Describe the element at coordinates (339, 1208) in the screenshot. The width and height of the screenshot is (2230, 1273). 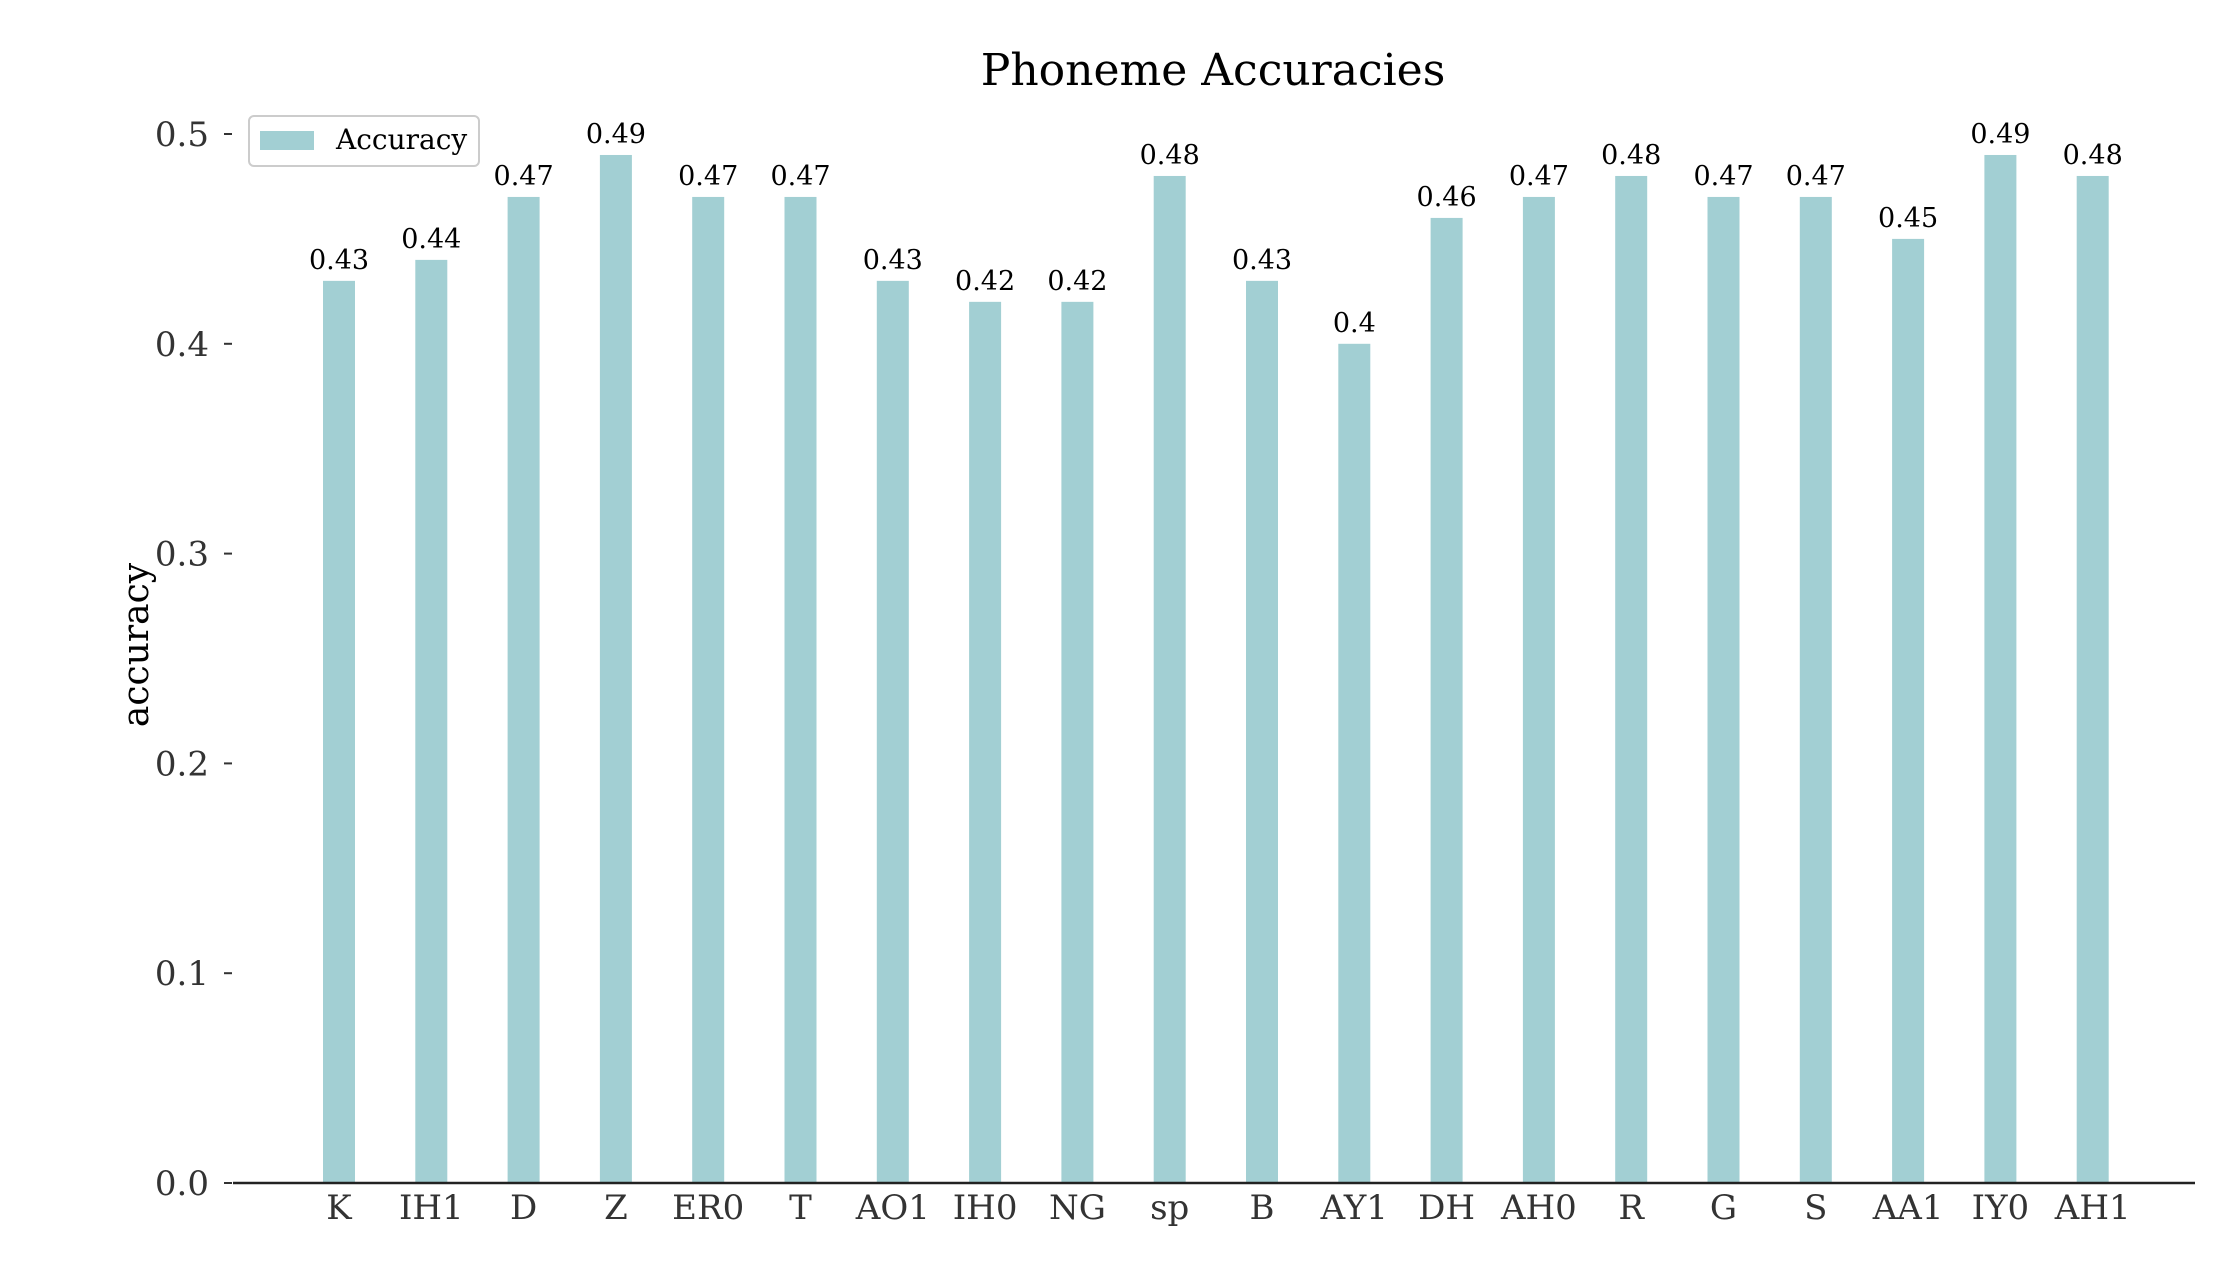
I see `x-tick-label: K` at that location.